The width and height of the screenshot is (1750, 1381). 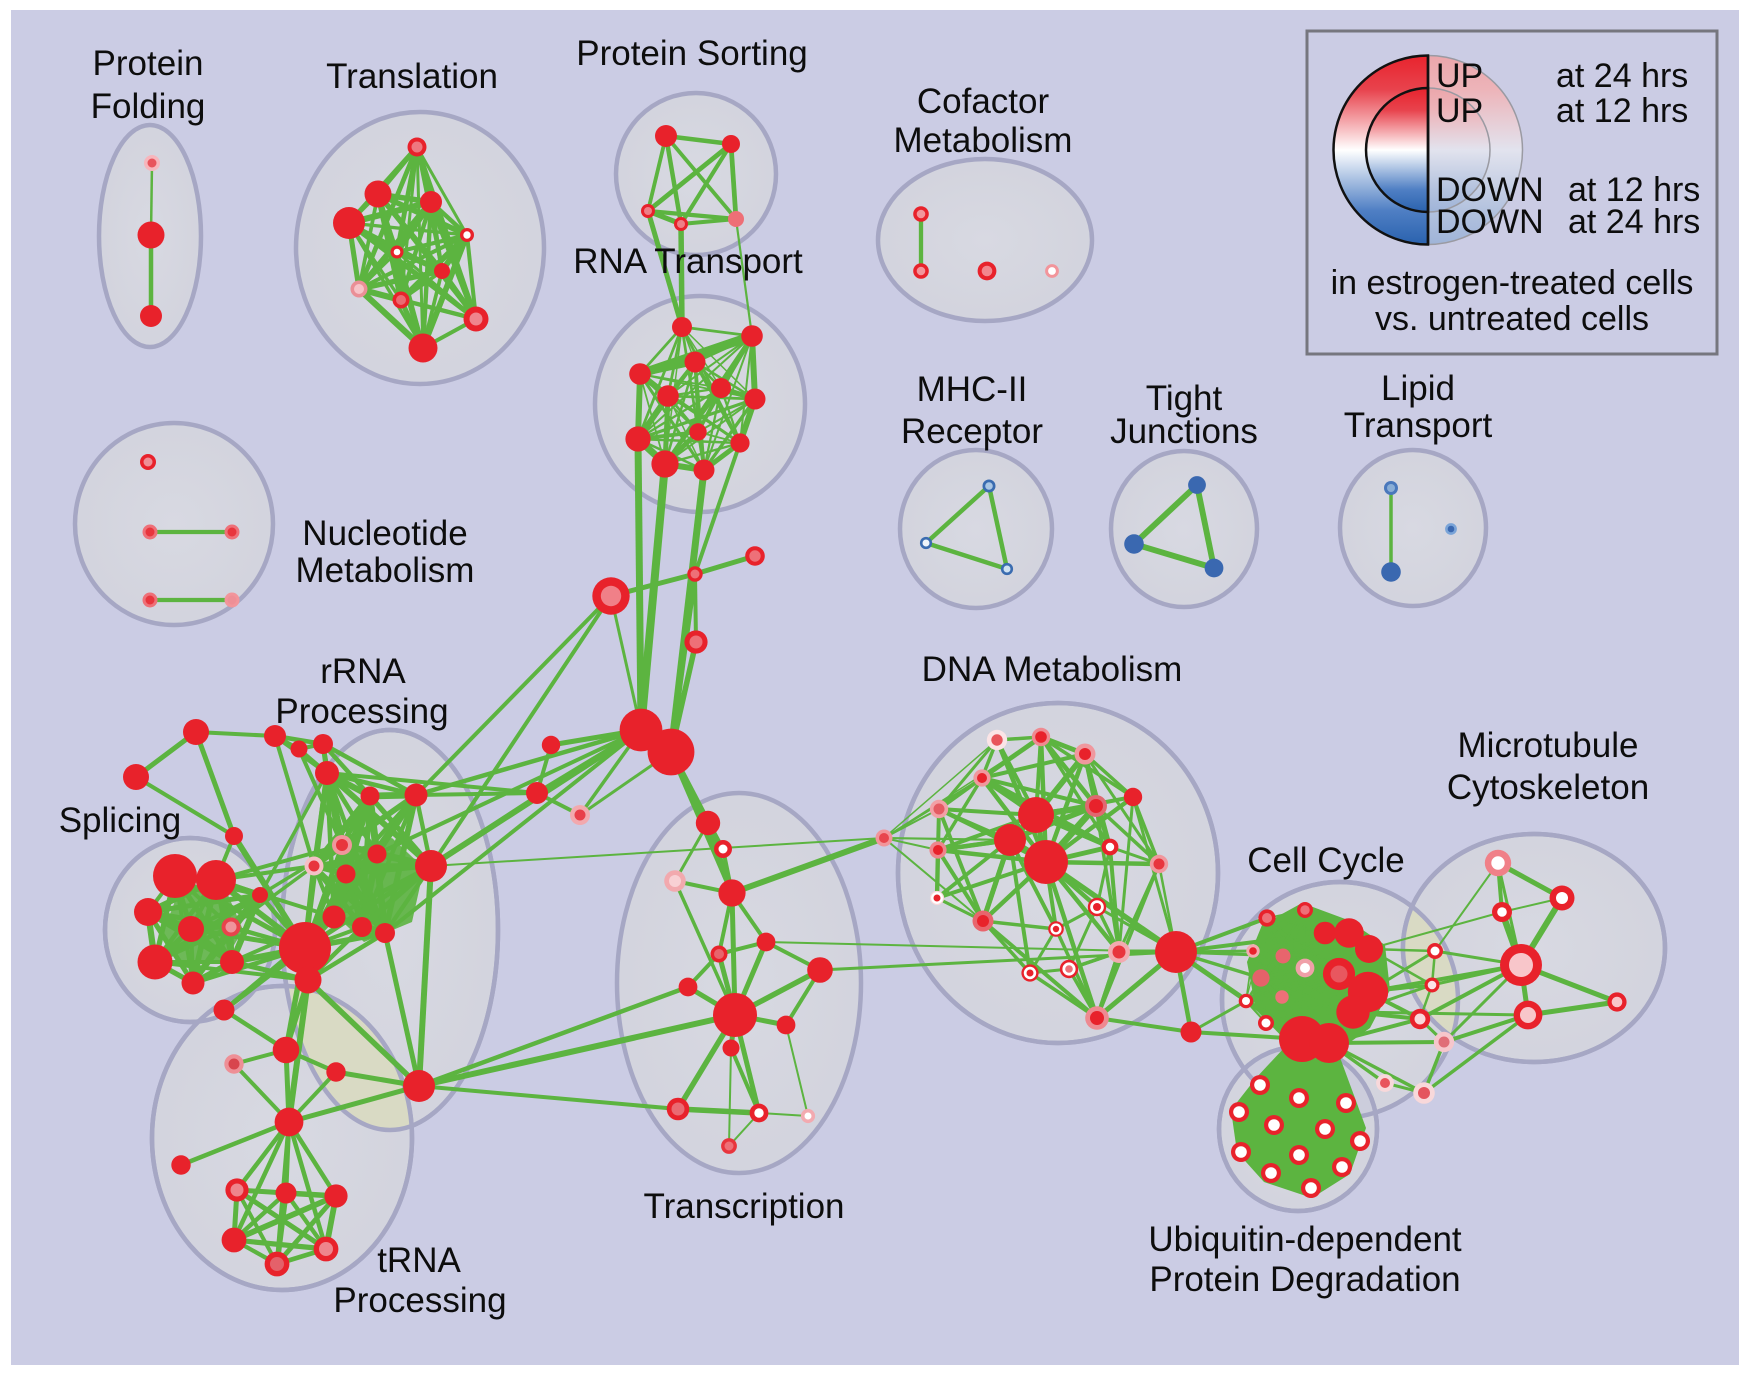 I want to click on svg-text: Cofactor, so click(x=983, y=101).